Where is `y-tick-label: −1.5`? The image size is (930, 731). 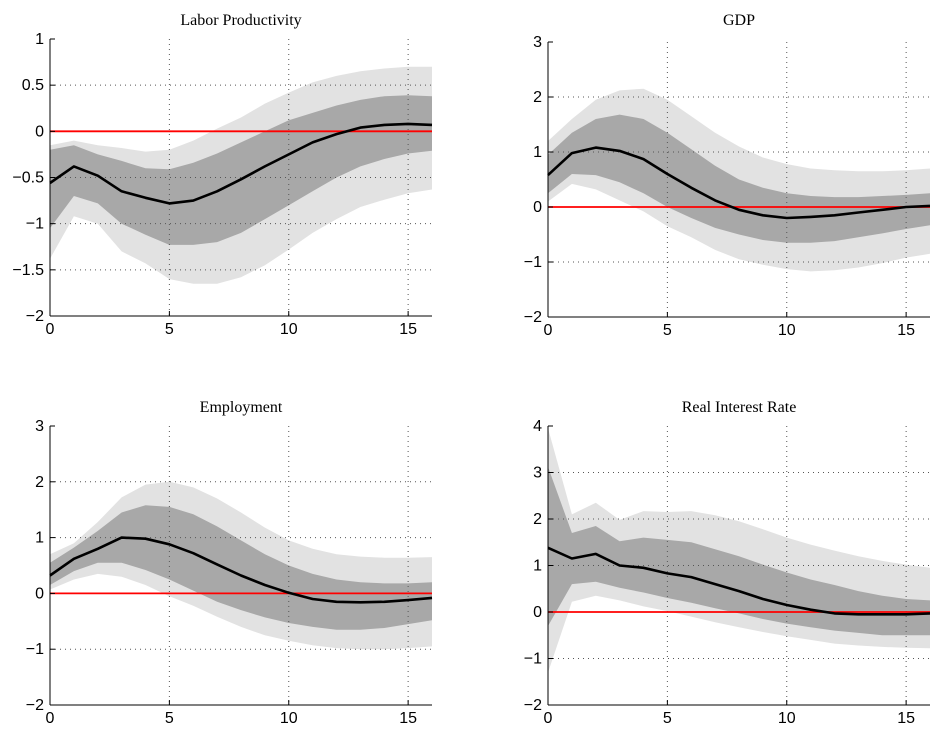
y-tick-label: −1.5 is located at coordinates (28, 270).